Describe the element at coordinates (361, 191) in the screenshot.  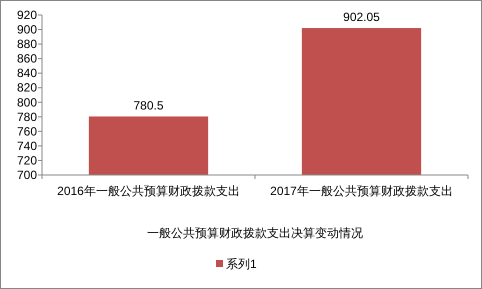
I see `x-tick-label: 2017年一般公共预算财政拨款支出` at that location.